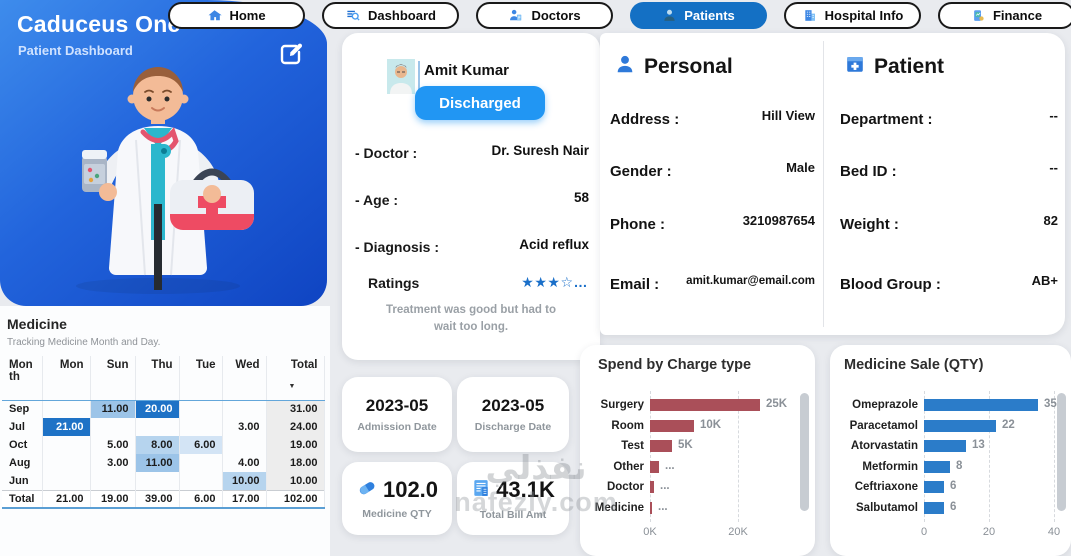 This screenshot has width=1071, height=556. I want to click on category-label: Doctor, so click(625, 487).